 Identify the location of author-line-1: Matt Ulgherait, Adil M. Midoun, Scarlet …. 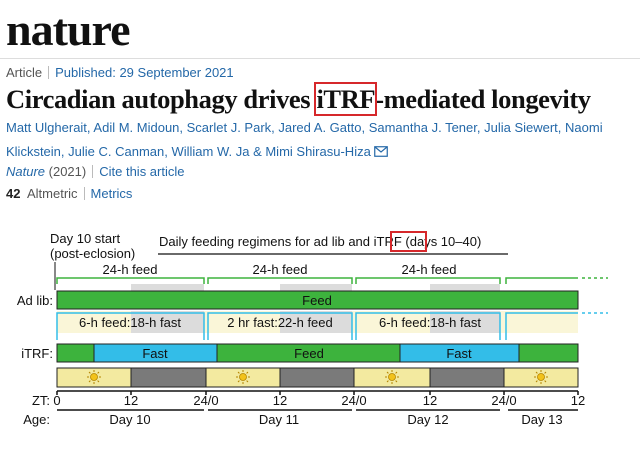
(304, 127).